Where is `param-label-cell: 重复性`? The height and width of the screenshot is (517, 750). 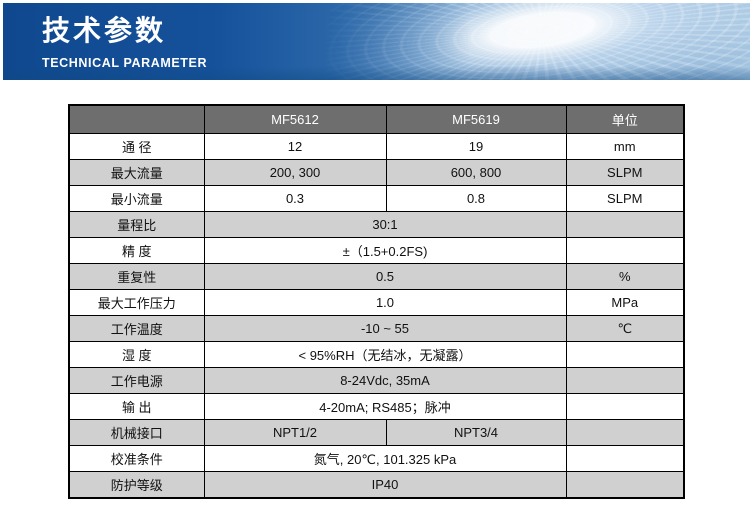 param-label-cell: 重复性 is located at coordinates (136, 276).